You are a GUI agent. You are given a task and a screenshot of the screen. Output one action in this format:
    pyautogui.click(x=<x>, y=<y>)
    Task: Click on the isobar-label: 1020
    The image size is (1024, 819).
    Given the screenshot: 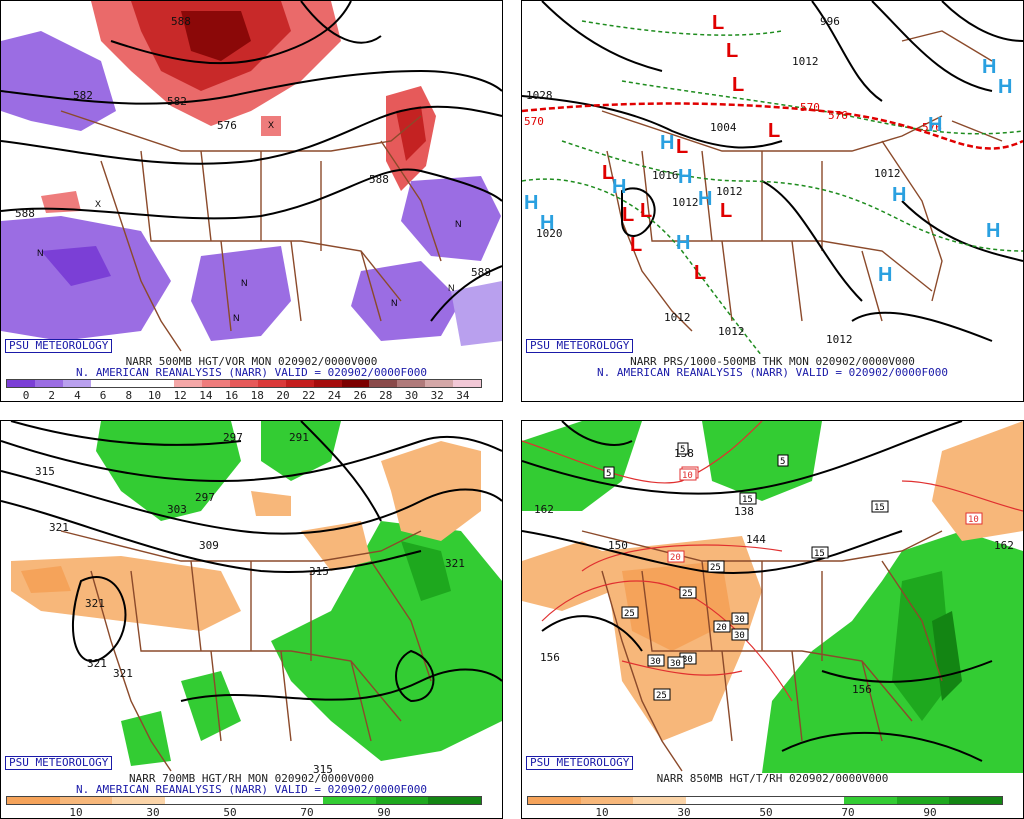 What is the action you would take?
    pyautogui.click(x=549, y=233)
    